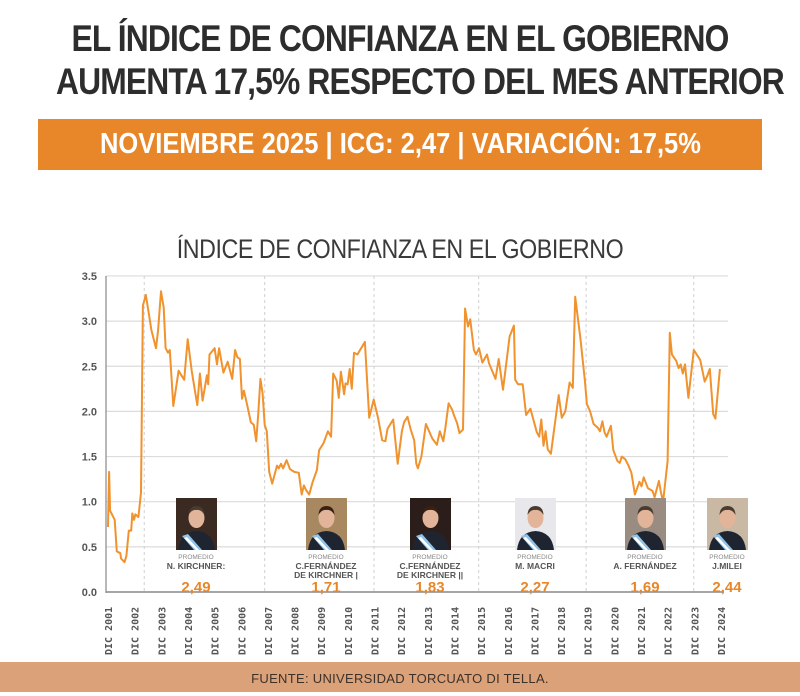  What do you see at coordinates (195, 587) in the screenshot?
I see `president-average-value: 2,49` at bounding box center [195, 587].